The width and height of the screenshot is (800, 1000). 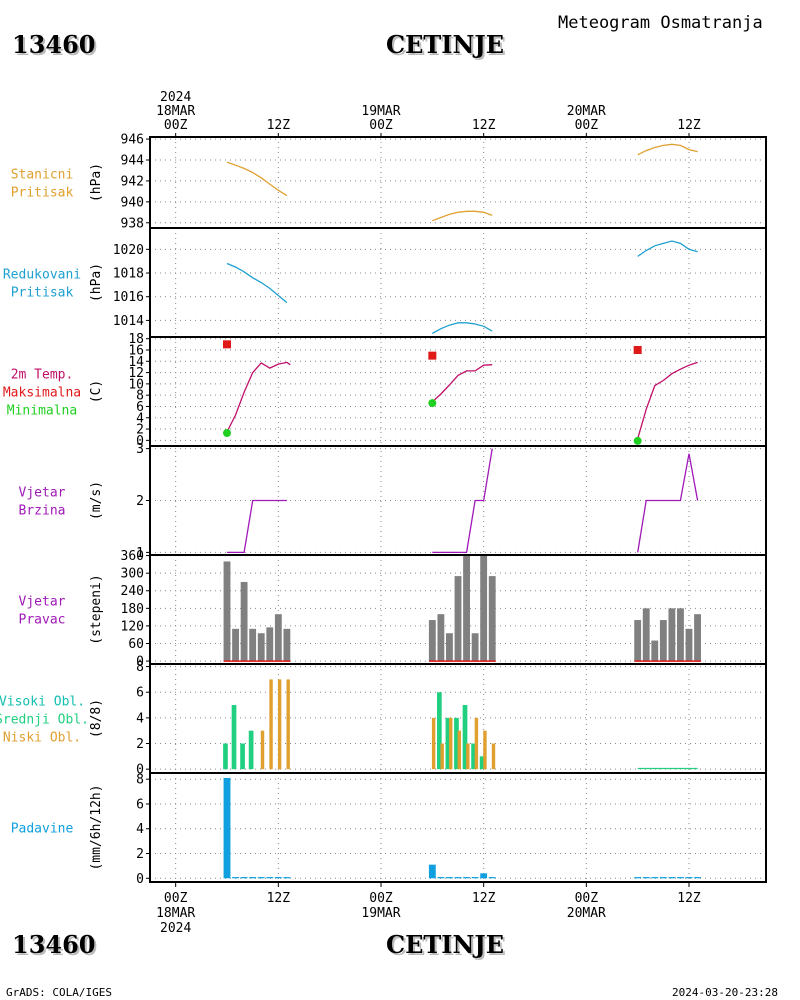 I want to click on panel-label: Stanicni, so click(x=42, y=175).